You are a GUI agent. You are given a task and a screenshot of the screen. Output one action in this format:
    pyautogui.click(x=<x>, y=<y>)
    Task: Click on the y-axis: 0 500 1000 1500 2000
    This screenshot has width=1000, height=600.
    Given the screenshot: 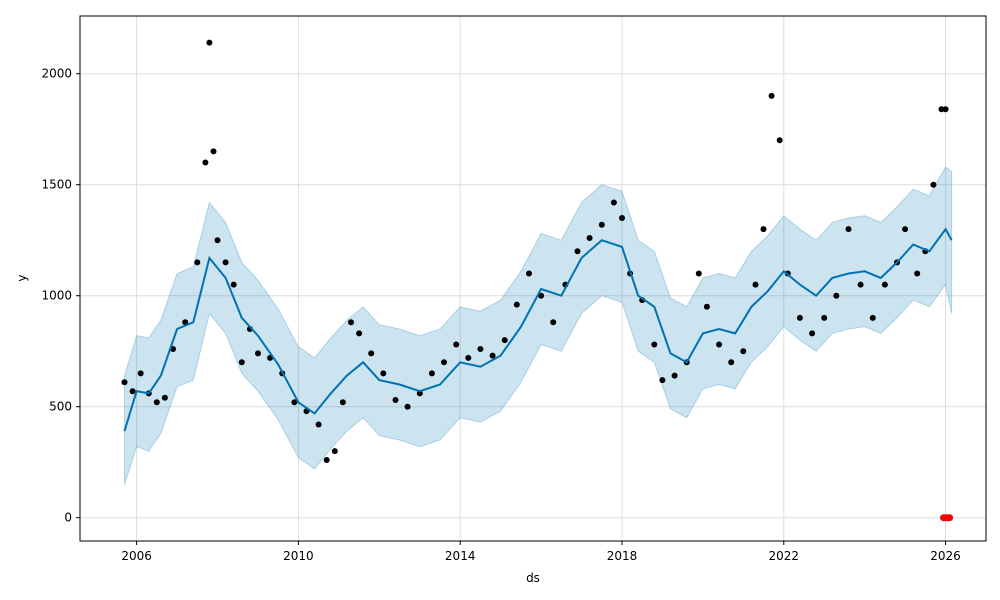 What is the action you would take?
    pyautogui.click(x=60, y=296)
    